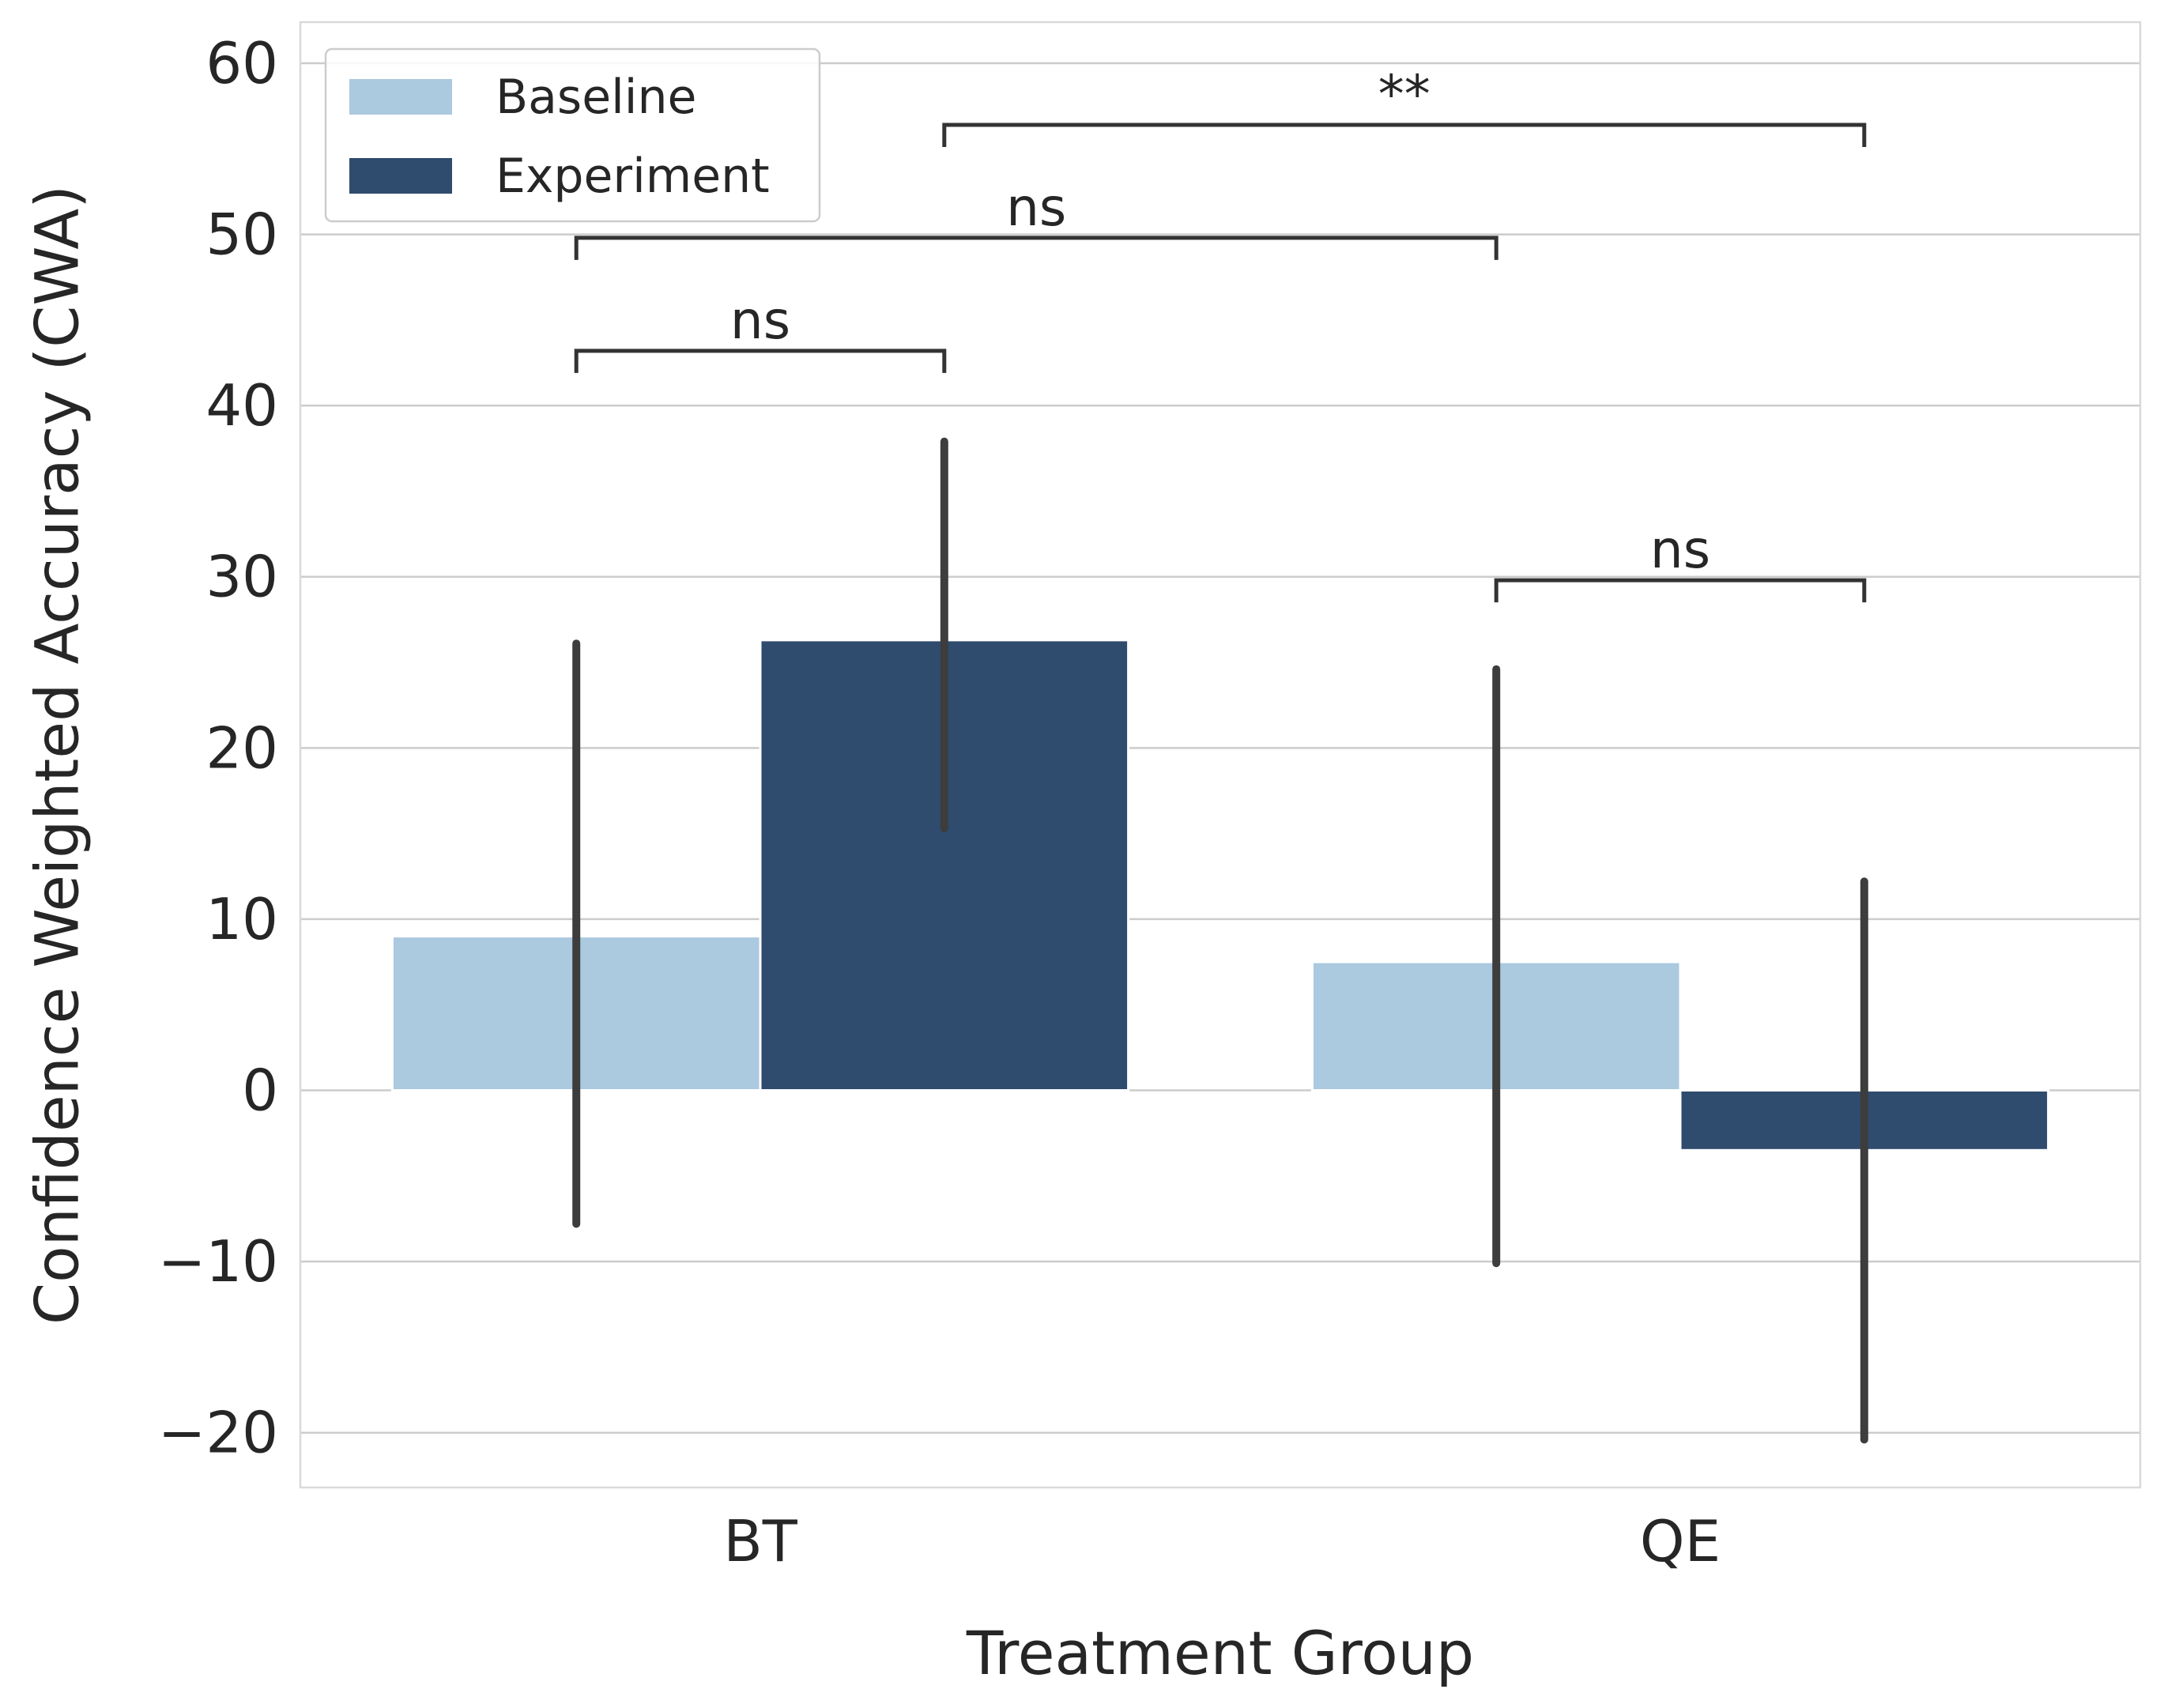 This screenshot has height=1708, width=2160. What do you see at coordinates (241, 63) in the screenshot?
I see `y-tick-label: 60` at bounding box center [241, 63].